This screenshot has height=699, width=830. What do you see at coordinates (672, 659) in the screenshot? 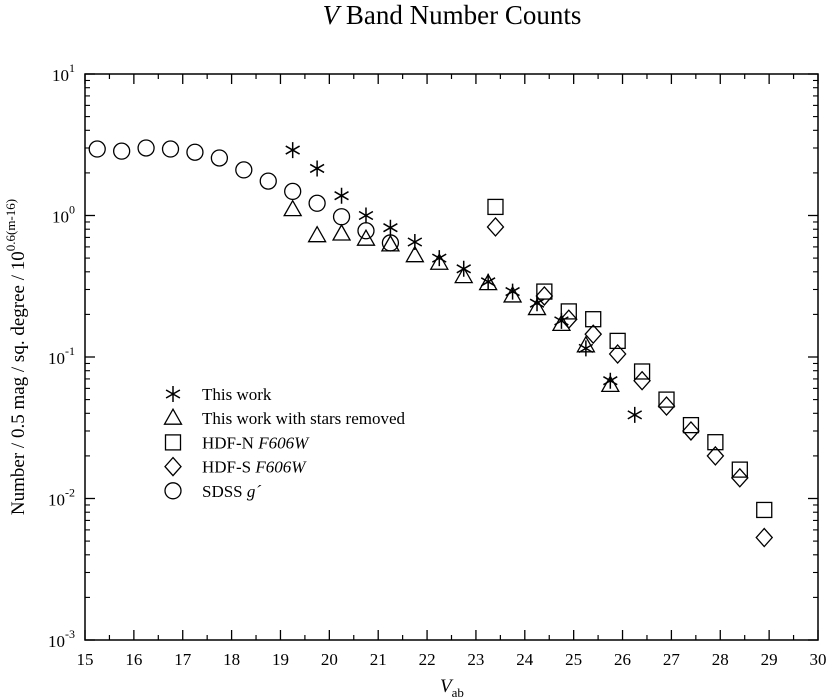
I see `x-tick-label: 27` at bounding box center [672, 659].